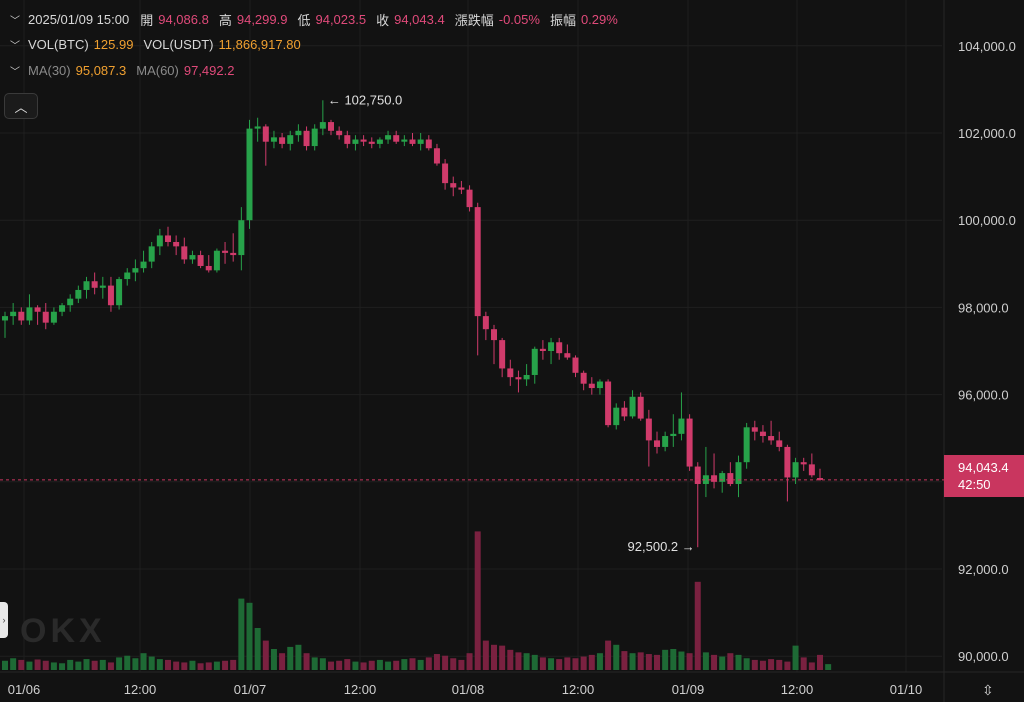 Image resolution: width=1024 pixels, height=702 pixels. I want to click on side-panel-handle: ›, so click(4, 620).